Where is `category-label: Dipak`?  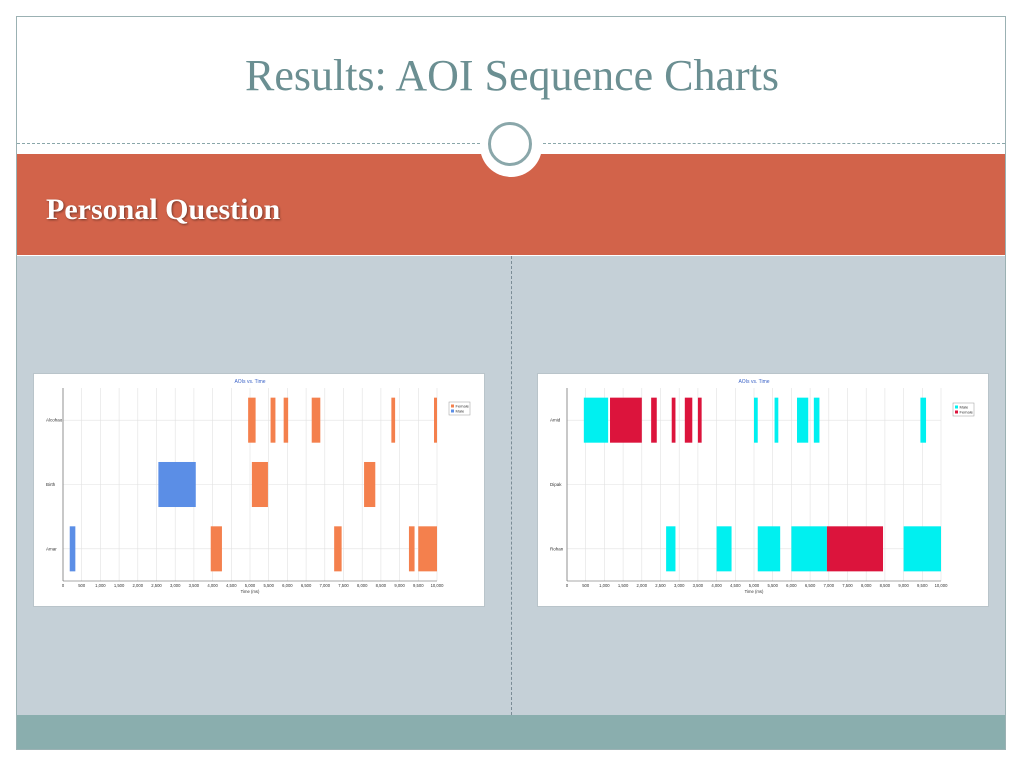 category-label: Dipak is located at coordinates (556, 484).